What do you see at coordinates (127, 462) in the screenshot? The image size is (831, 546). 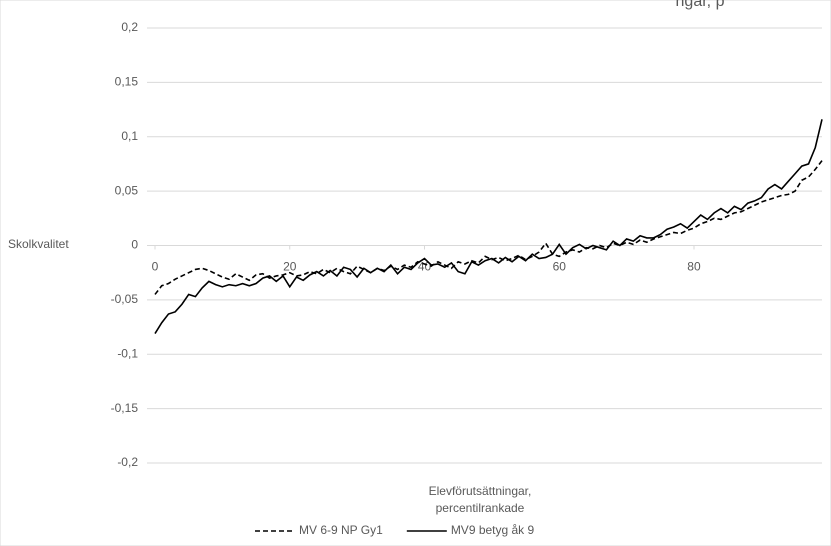 I see `y-tick-label: -0,2` at bounding box center [127, 462].